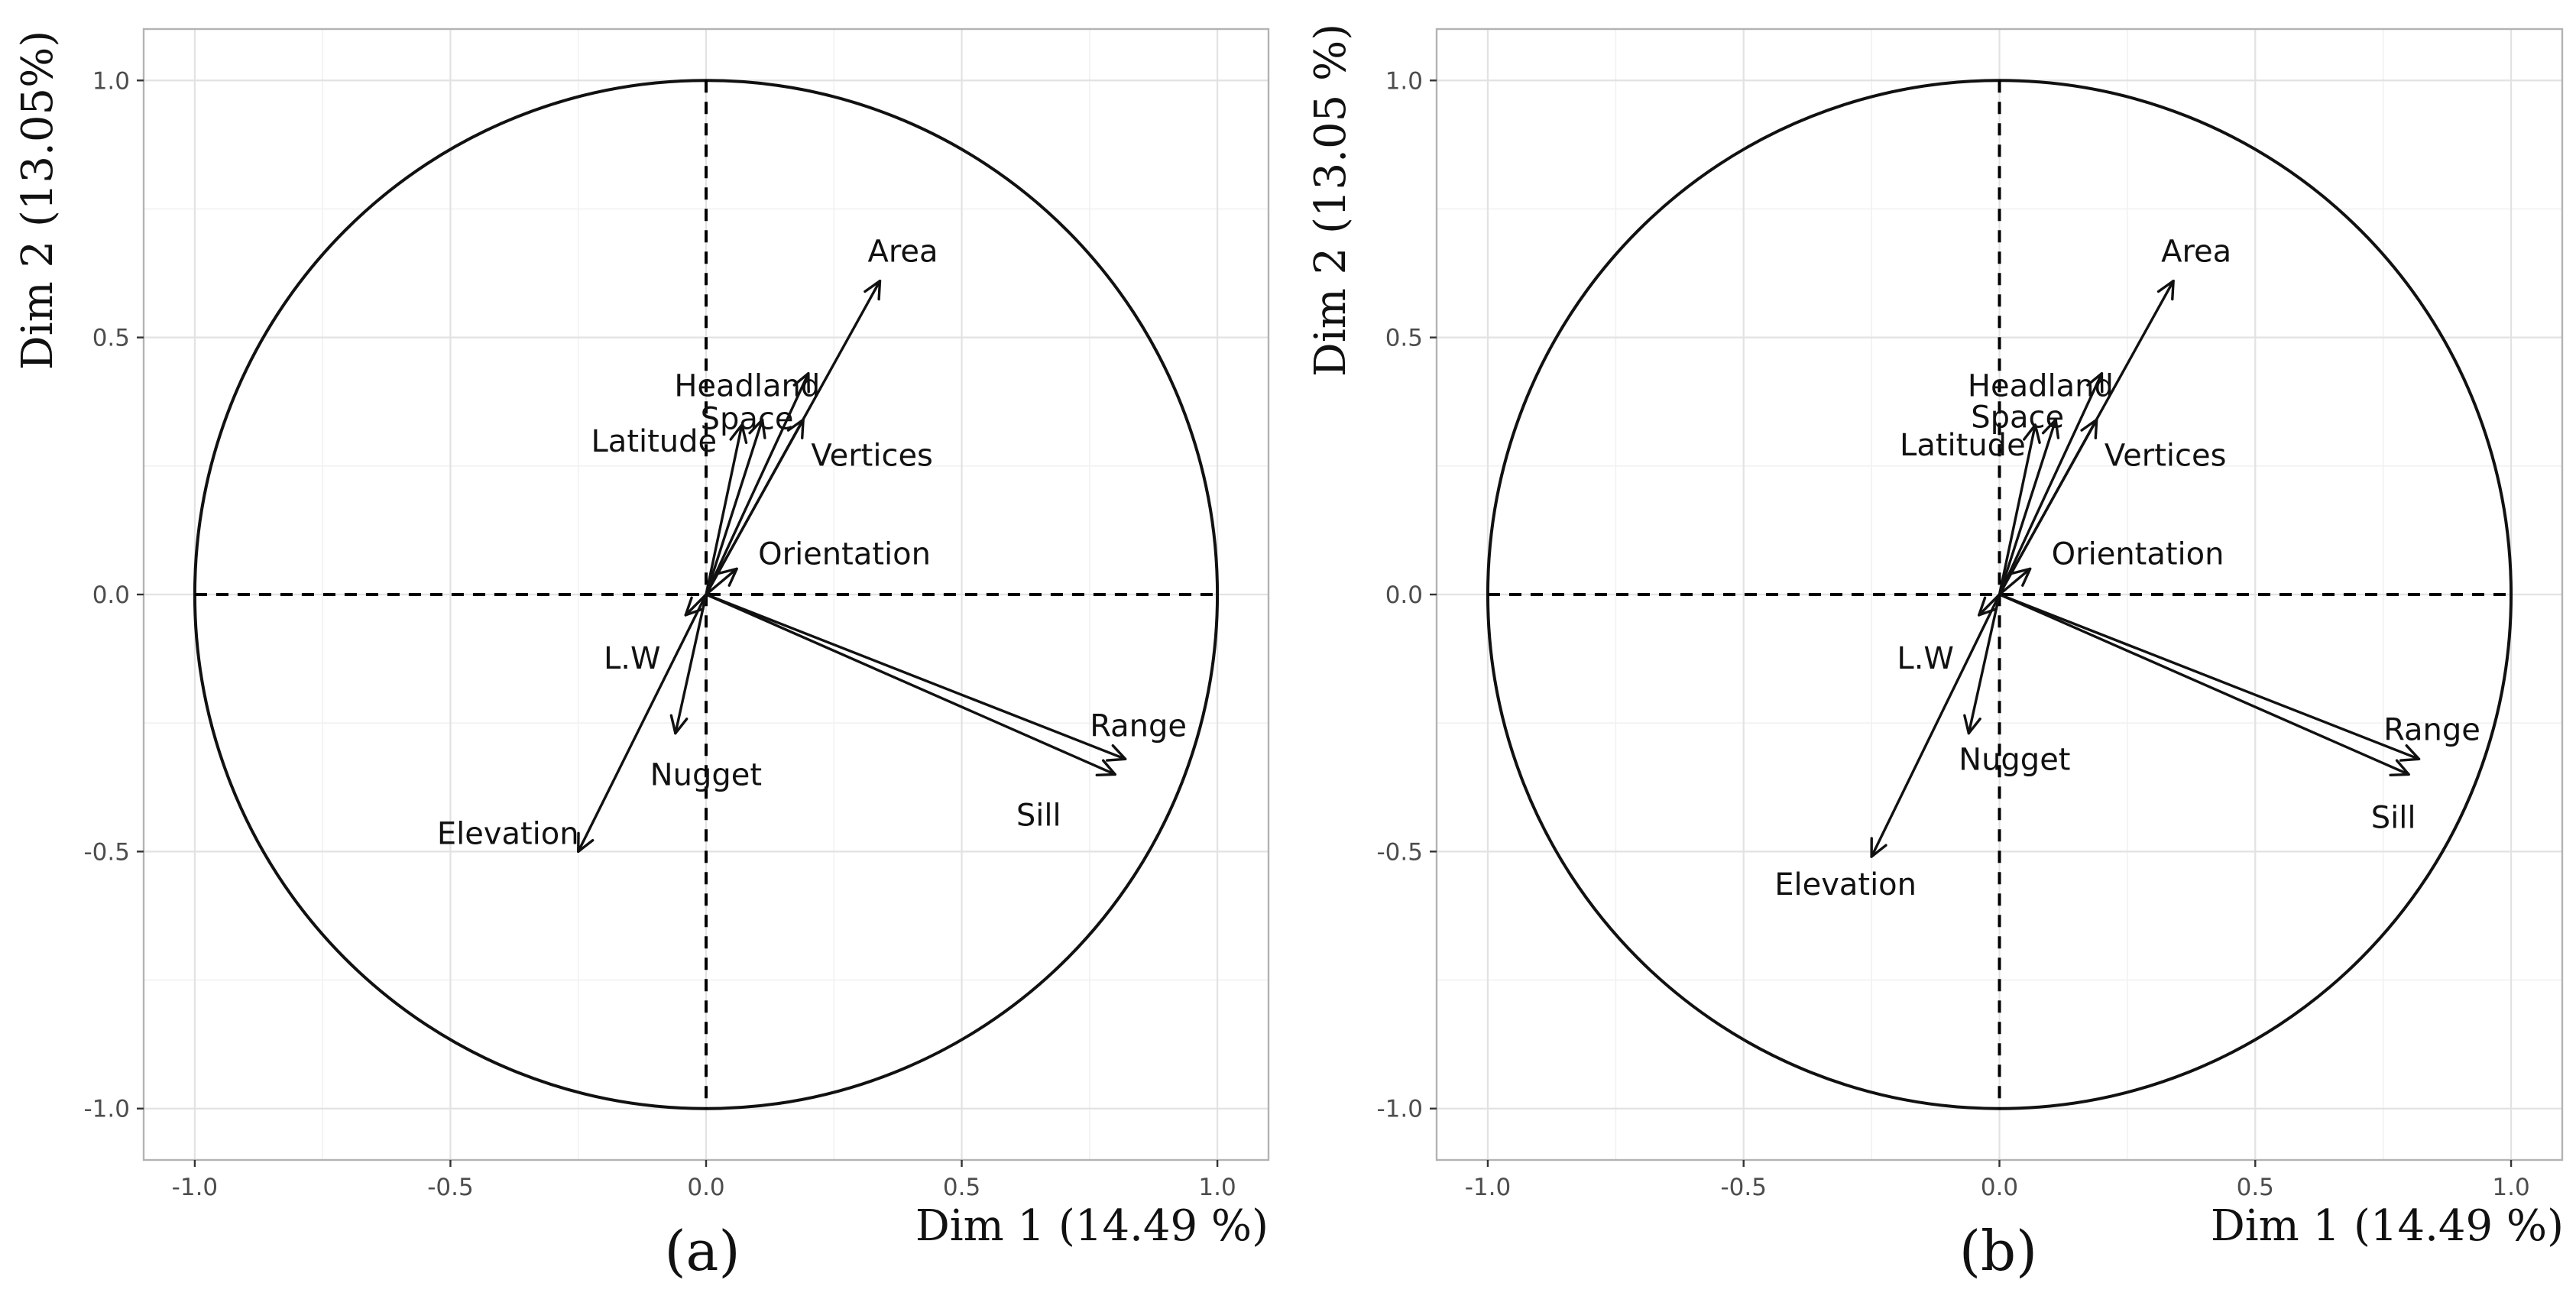  Describe the element at coordinates (1998, 1251) in the screenshot. I see `panel-label: (b)` at that location.